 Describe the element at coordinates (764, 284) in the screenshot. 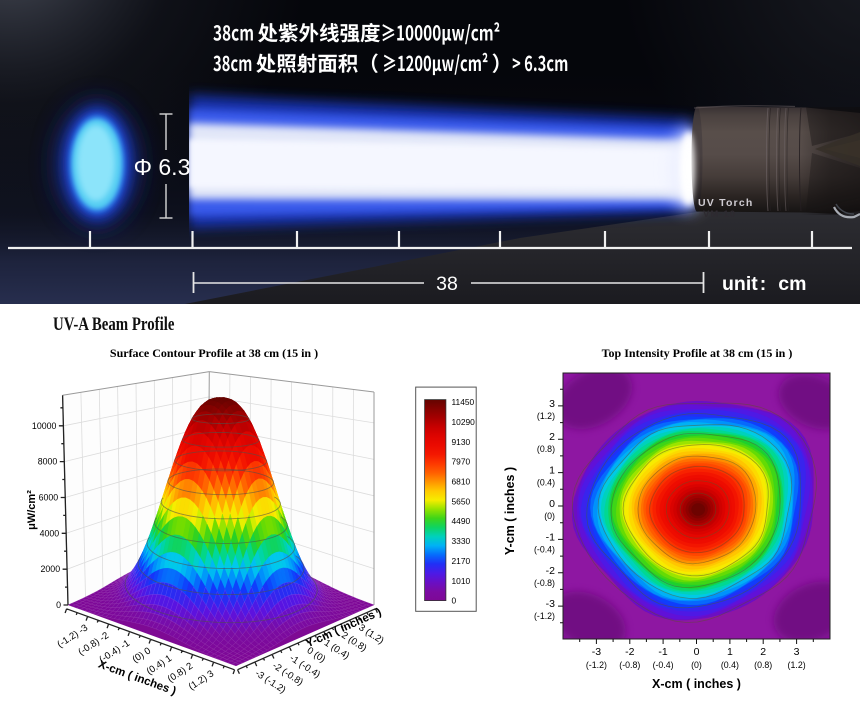

I see `svg-text:unit:cm: unit: cm` at that location.